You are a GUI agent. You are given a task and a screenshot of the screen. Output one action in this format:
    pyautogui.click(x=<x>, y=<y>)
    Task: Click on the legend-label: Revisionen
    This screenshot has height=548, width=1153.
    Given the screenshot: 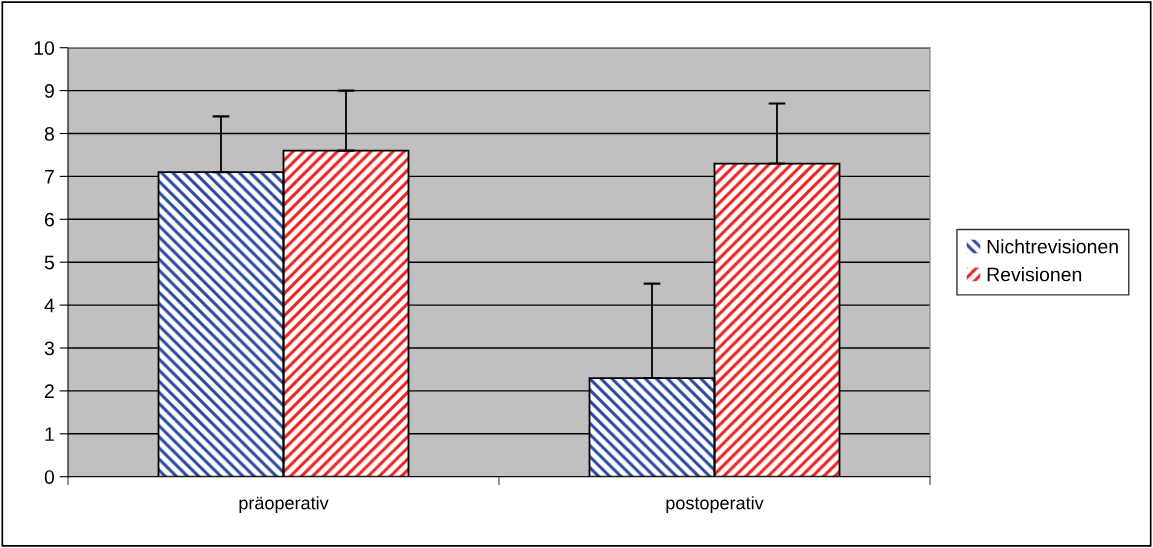 What is the action you would take?
    pyautogui.click(x=1034, y=274)
    